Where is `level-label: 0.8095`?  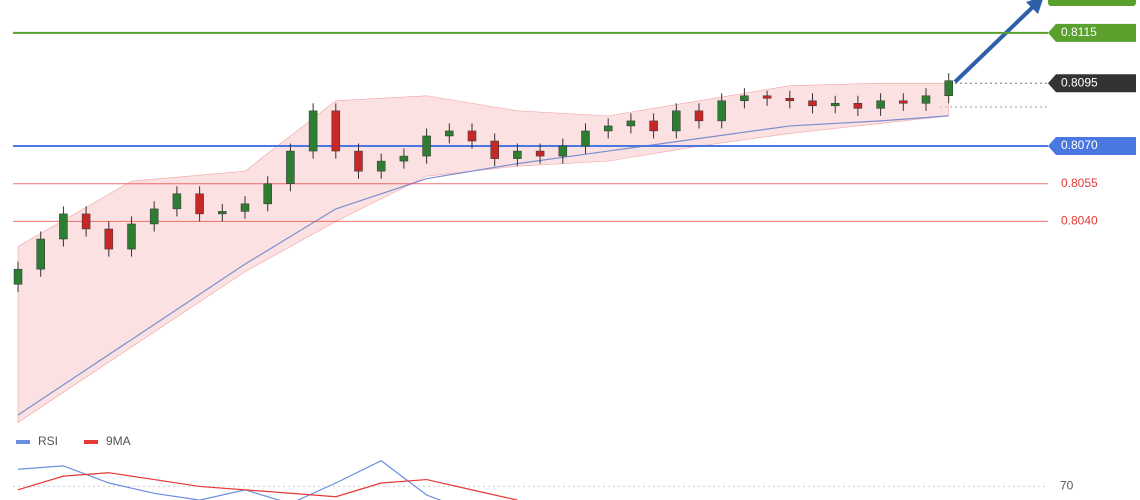
level-label: 0.8095 is located at coordinates (1079, 82).